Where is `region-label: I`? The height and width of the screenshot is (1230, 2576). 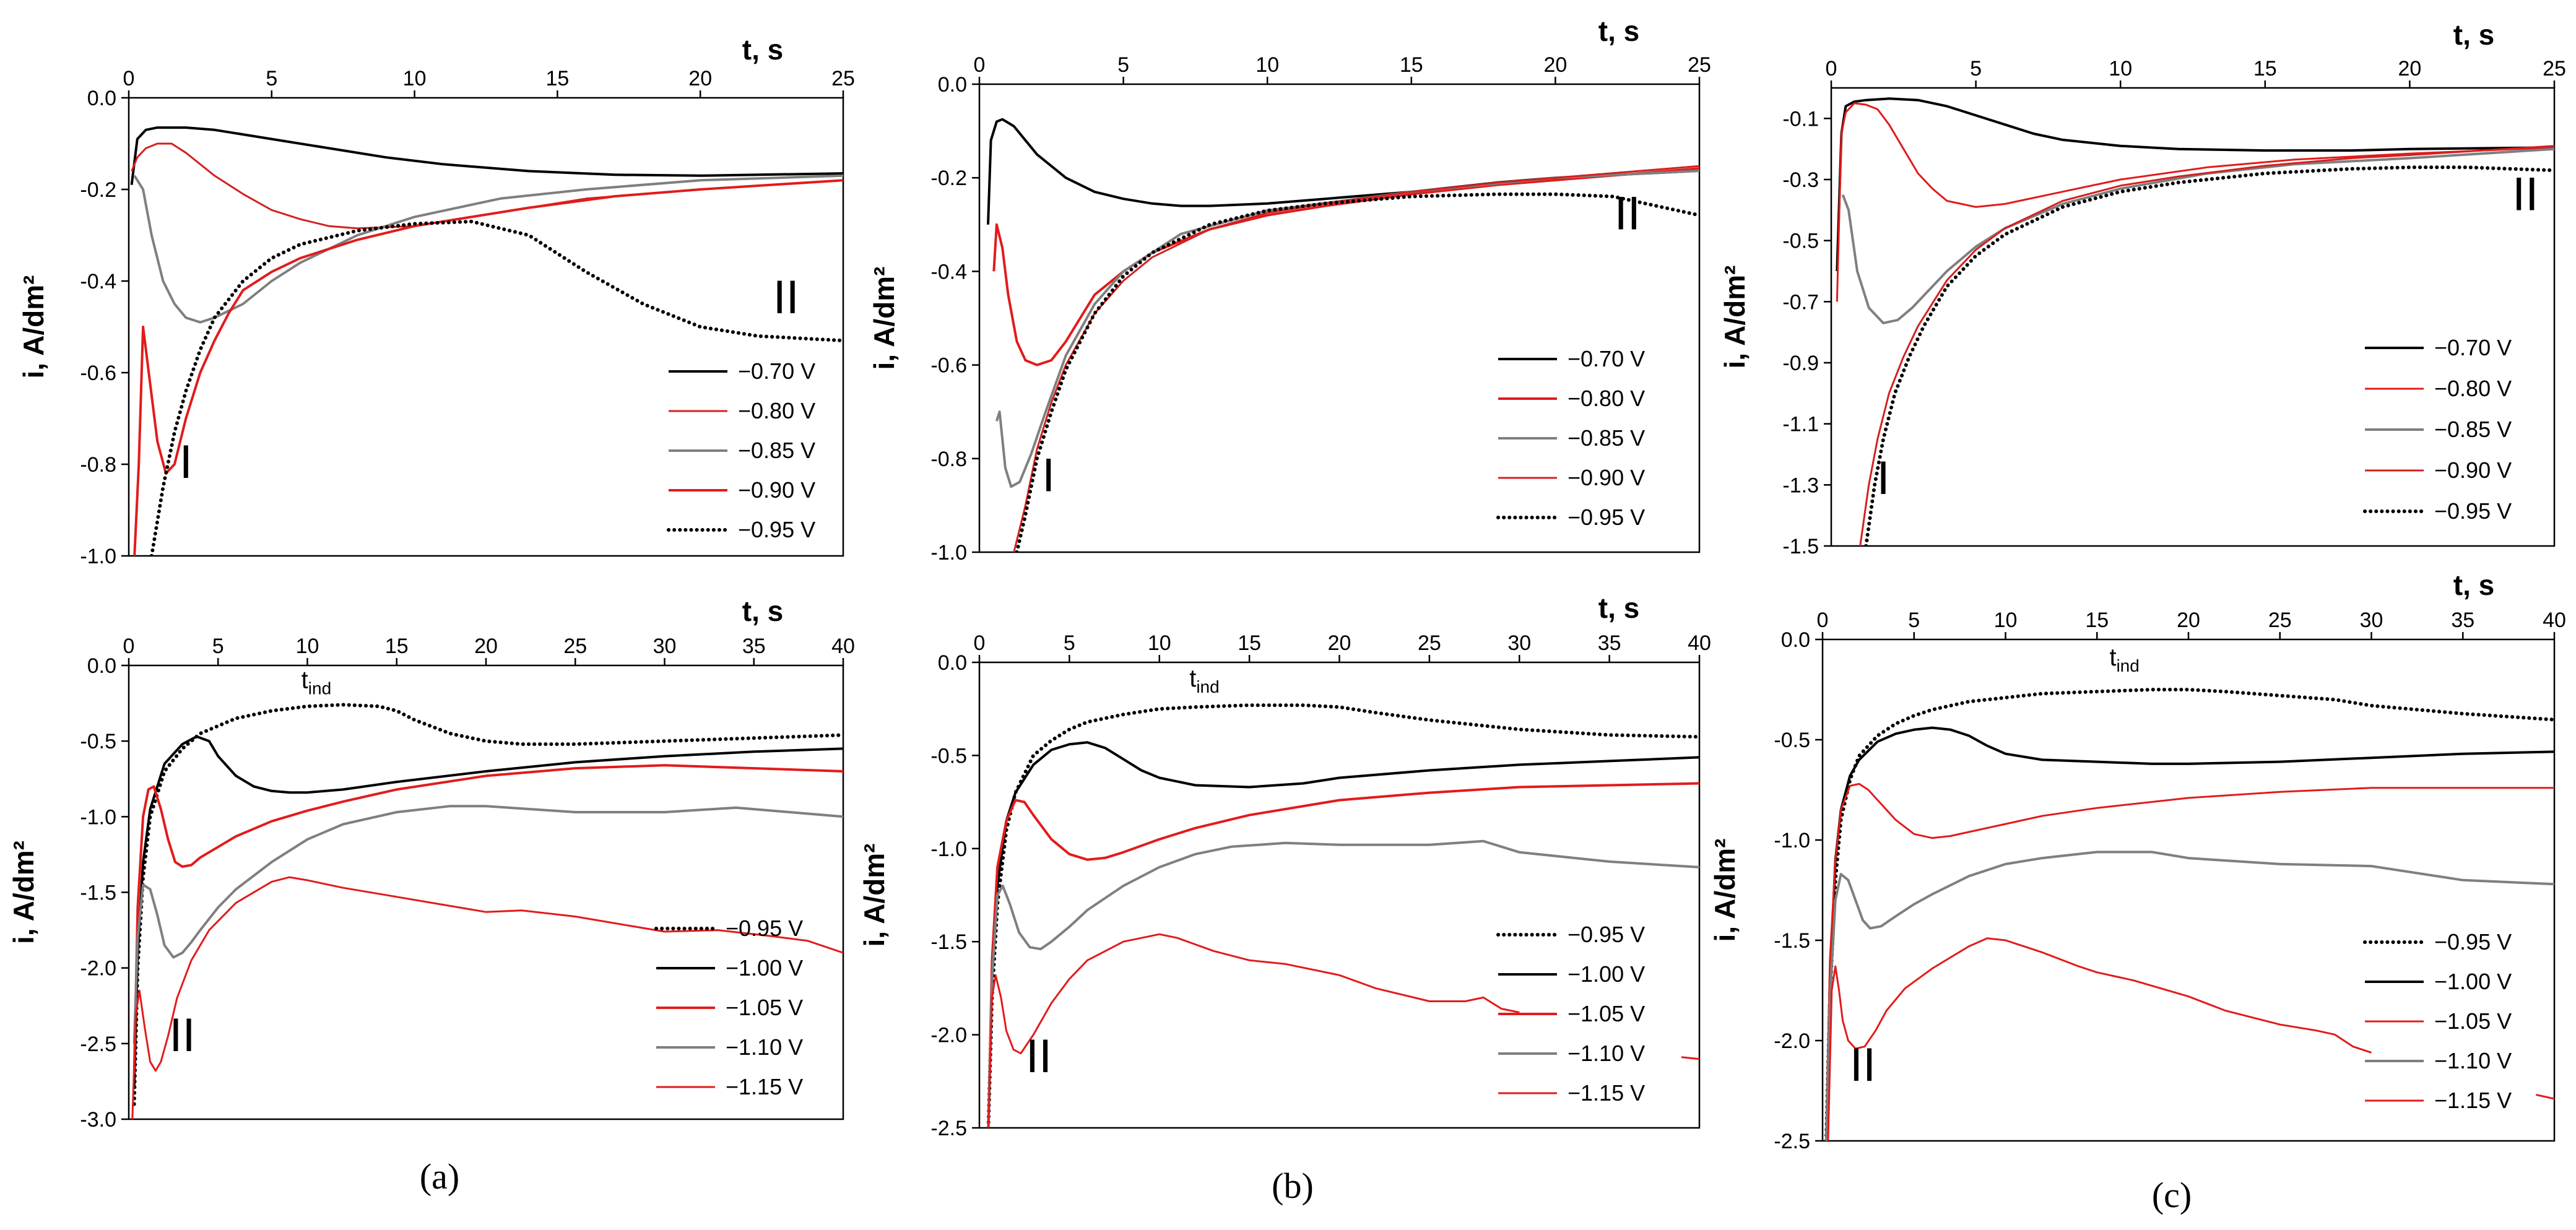
region-label: I is located at coordinates (186, 462).